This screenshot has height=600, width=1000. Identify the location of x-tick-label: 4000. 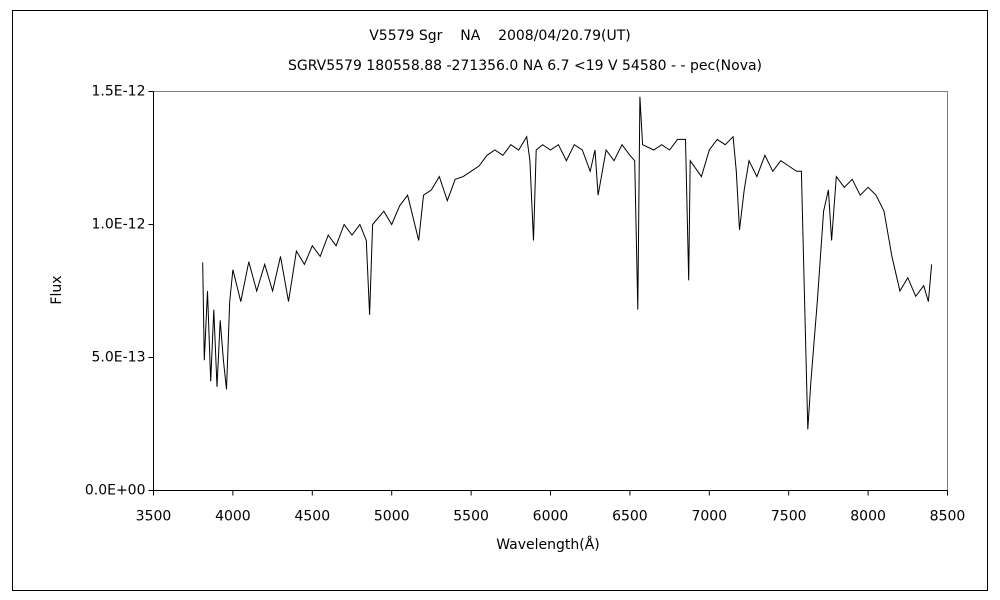
(233, 517).